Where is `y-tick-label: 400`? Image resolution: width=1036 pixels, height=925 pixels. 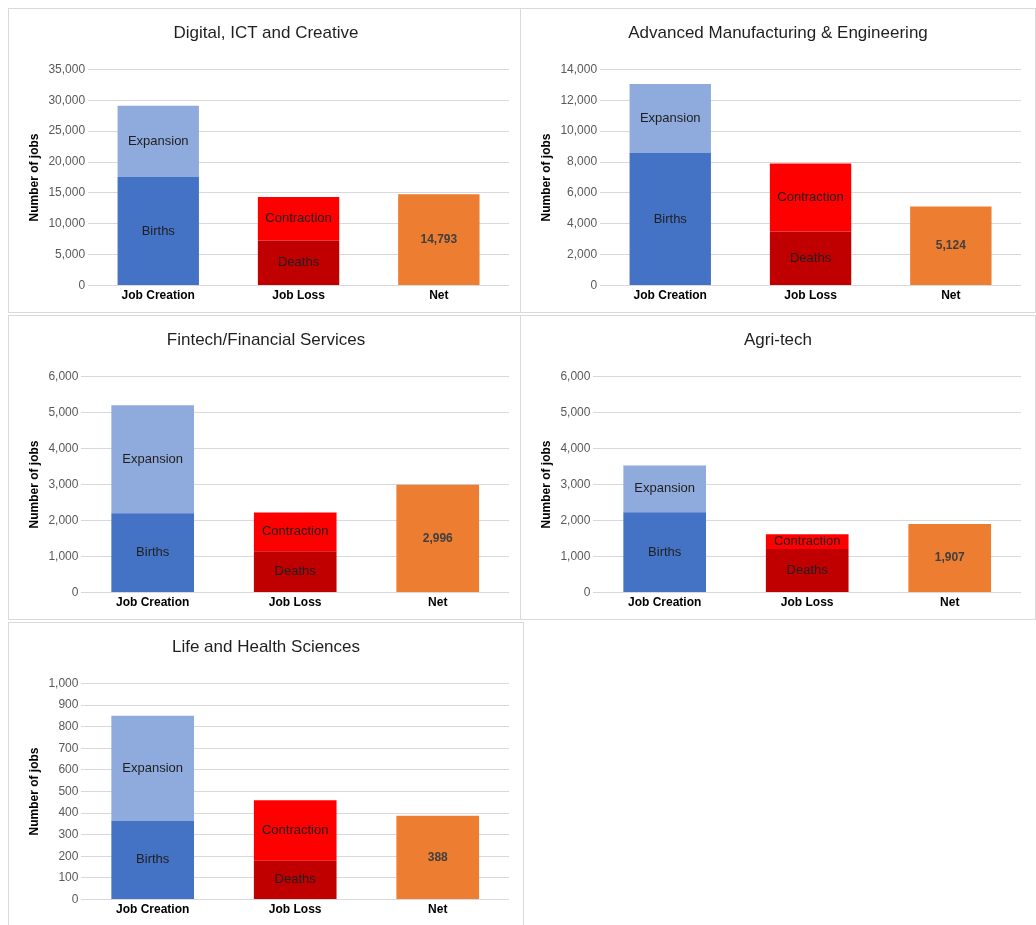
y-tick-label: 400 is located at coordinates (68, 812).